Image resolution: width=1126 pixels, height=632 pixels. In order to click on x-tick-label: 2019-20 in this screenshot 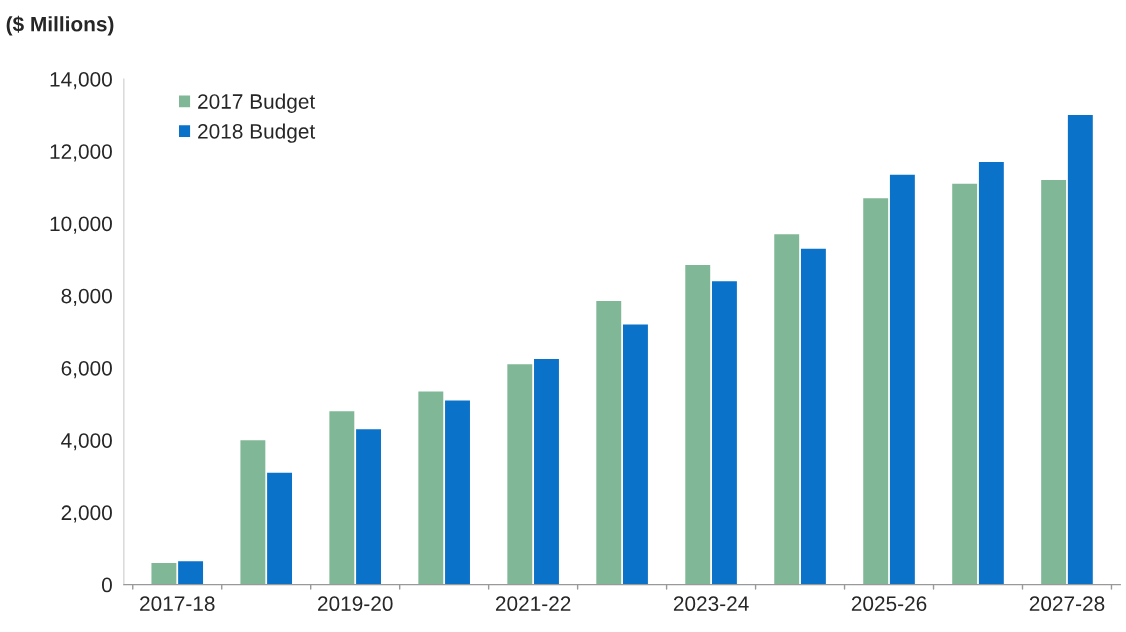, I will do `click(355, 604)`.